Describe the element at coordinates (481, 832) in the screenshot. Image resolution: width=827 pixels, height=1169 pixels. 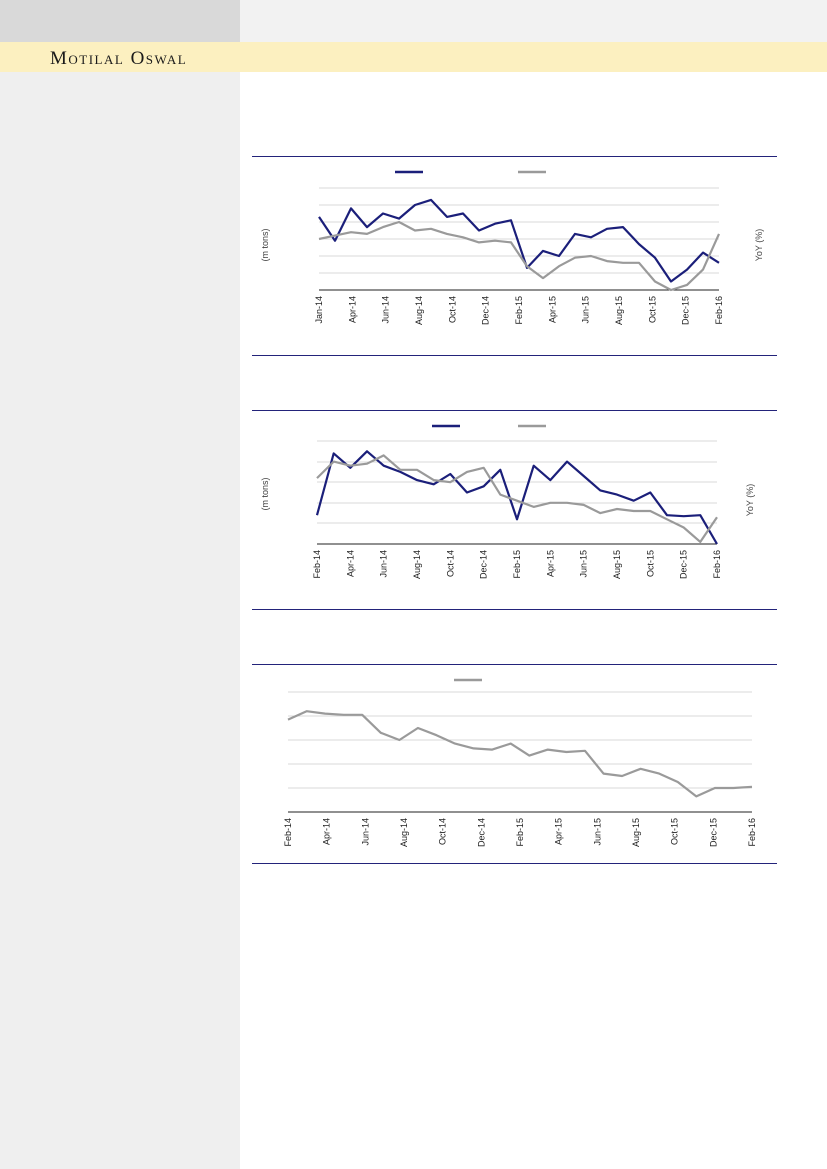
I see `chart3-x-tick-label: Dec-14` at that location.